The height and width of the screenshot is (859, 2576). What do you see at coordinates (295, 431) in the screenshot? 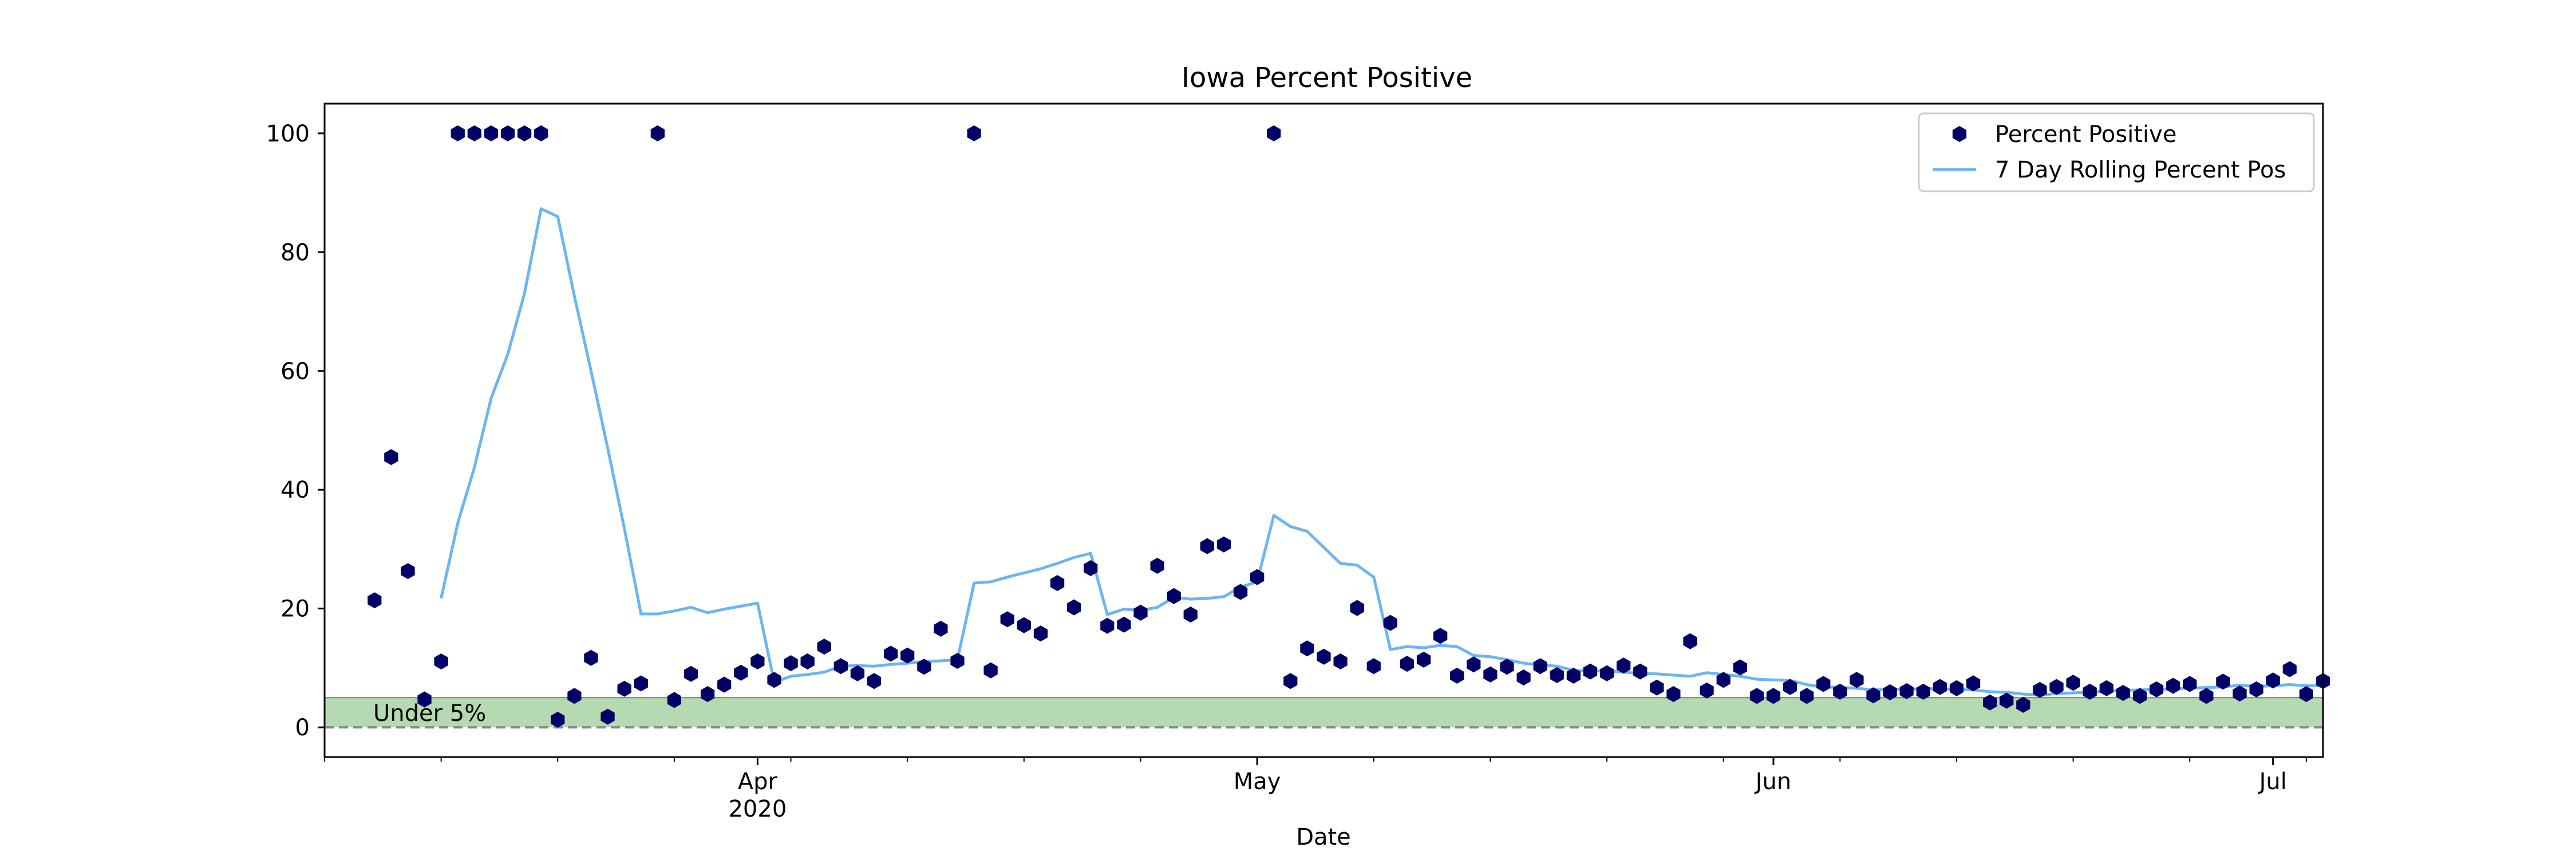
I see `y-axis: 0 20 40 60 80 100` at bounding box center [295, 431].